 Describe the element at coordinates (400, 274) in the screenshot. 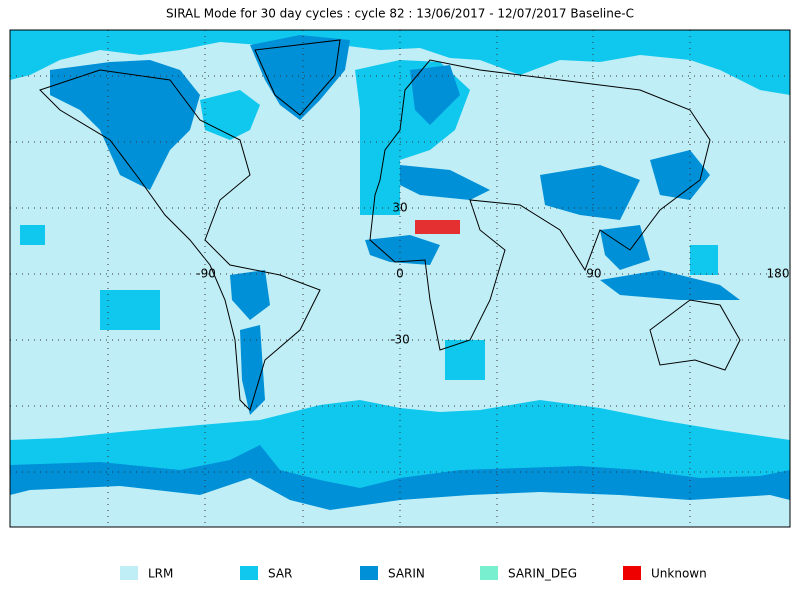

I see `longitude-label: 0` at that location.